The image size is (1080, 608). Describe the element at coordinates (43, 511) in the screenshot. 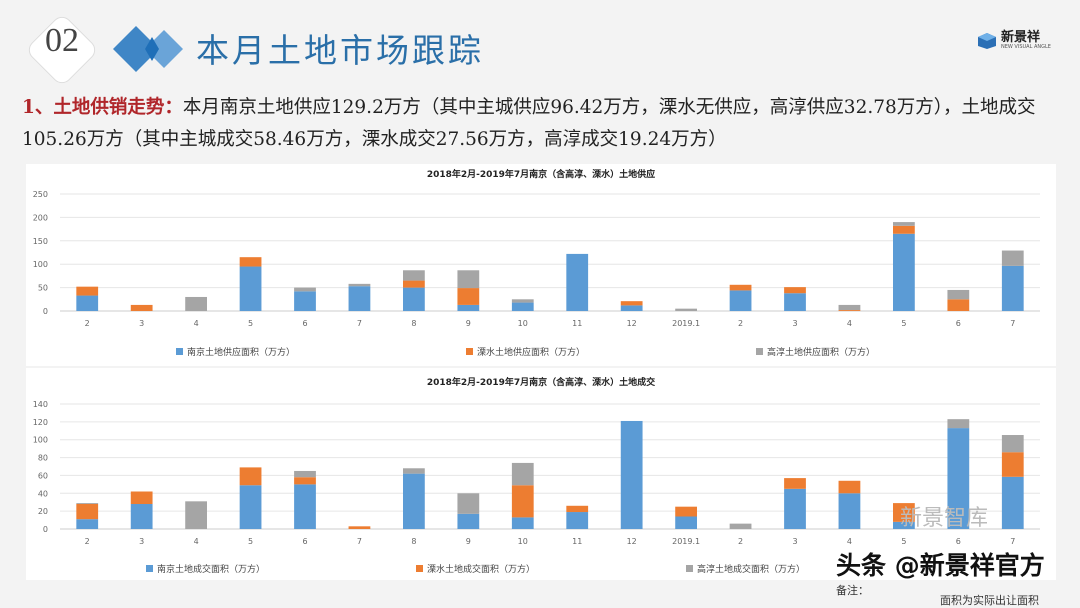

I see `y-tick-label: 20` at that location.